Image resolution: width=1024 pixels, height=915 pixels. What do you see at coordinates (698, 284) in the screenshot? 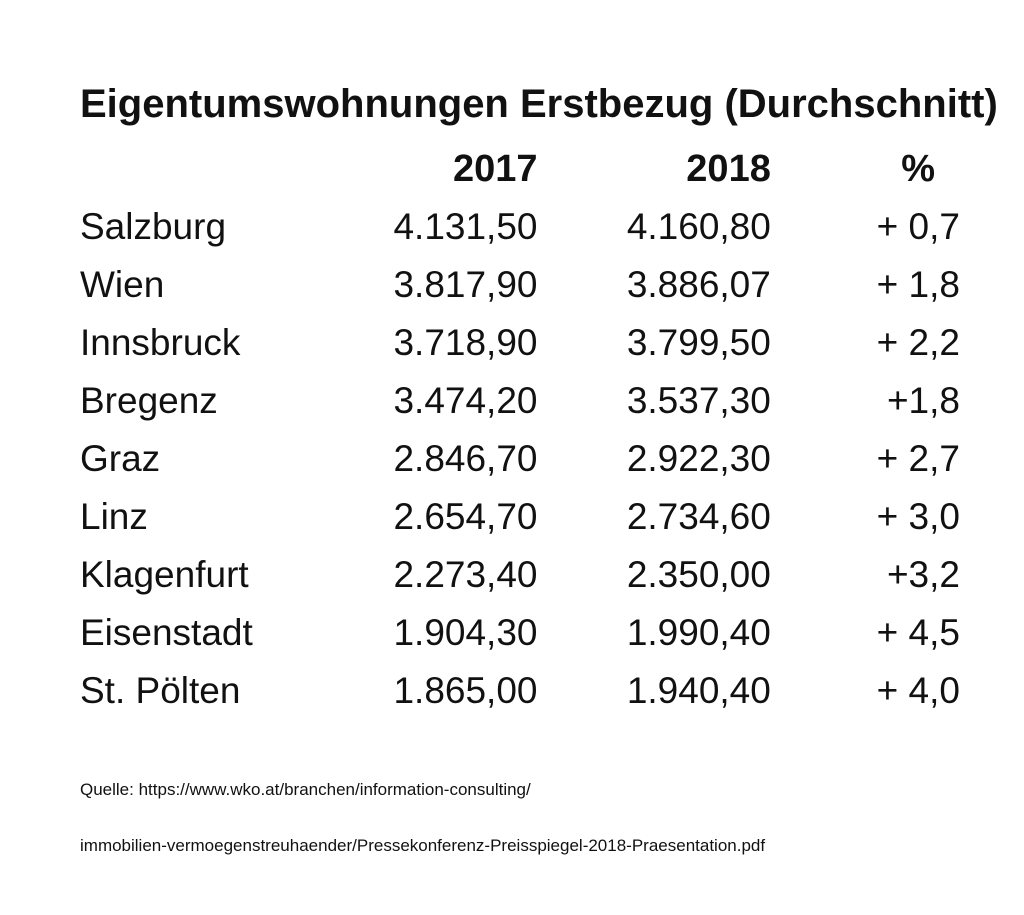
I see `value-2018-cell: 3.886,07` at bounding box center [698, 284].